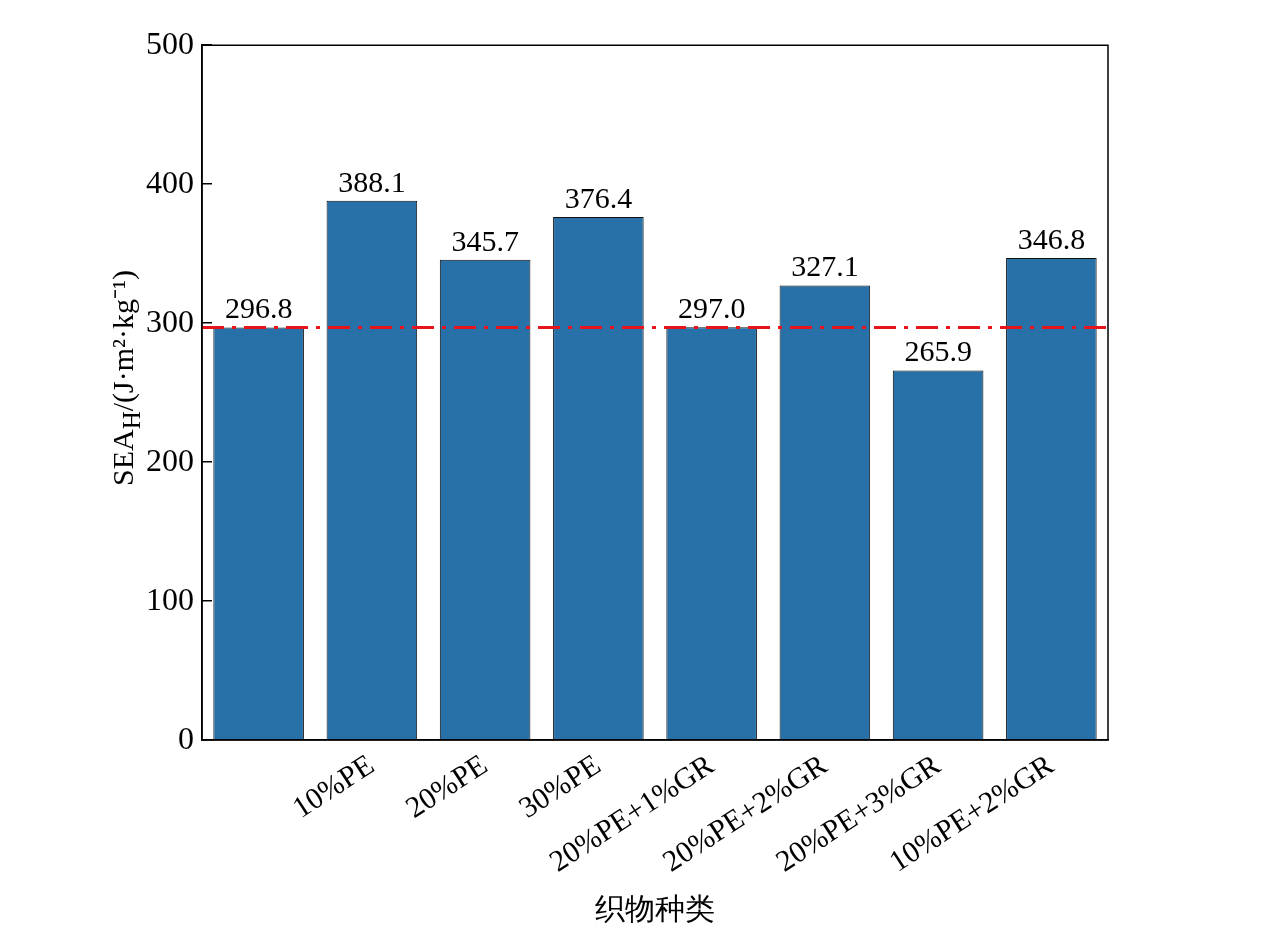 The height and width of the screenshot is (943, 1276). What do you see at coordinates (825, 266) in the screenshot?
I see `data-label: 327.1` at bounding box center [825, 266].